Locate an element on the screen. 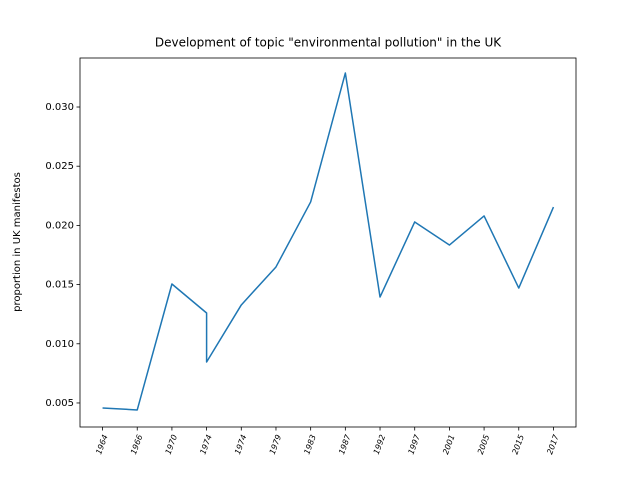  y-tick-label: 0.010 is located at coordinates (59, 344).